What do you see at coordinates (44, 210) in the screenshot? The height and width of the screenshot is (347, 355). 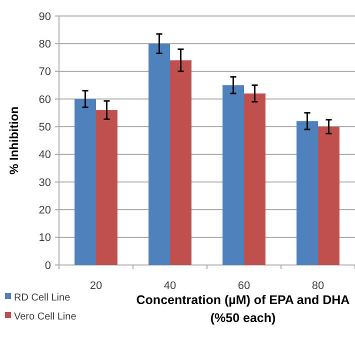 I see `y-tick-label: 20` at bounding box center [44, 210].